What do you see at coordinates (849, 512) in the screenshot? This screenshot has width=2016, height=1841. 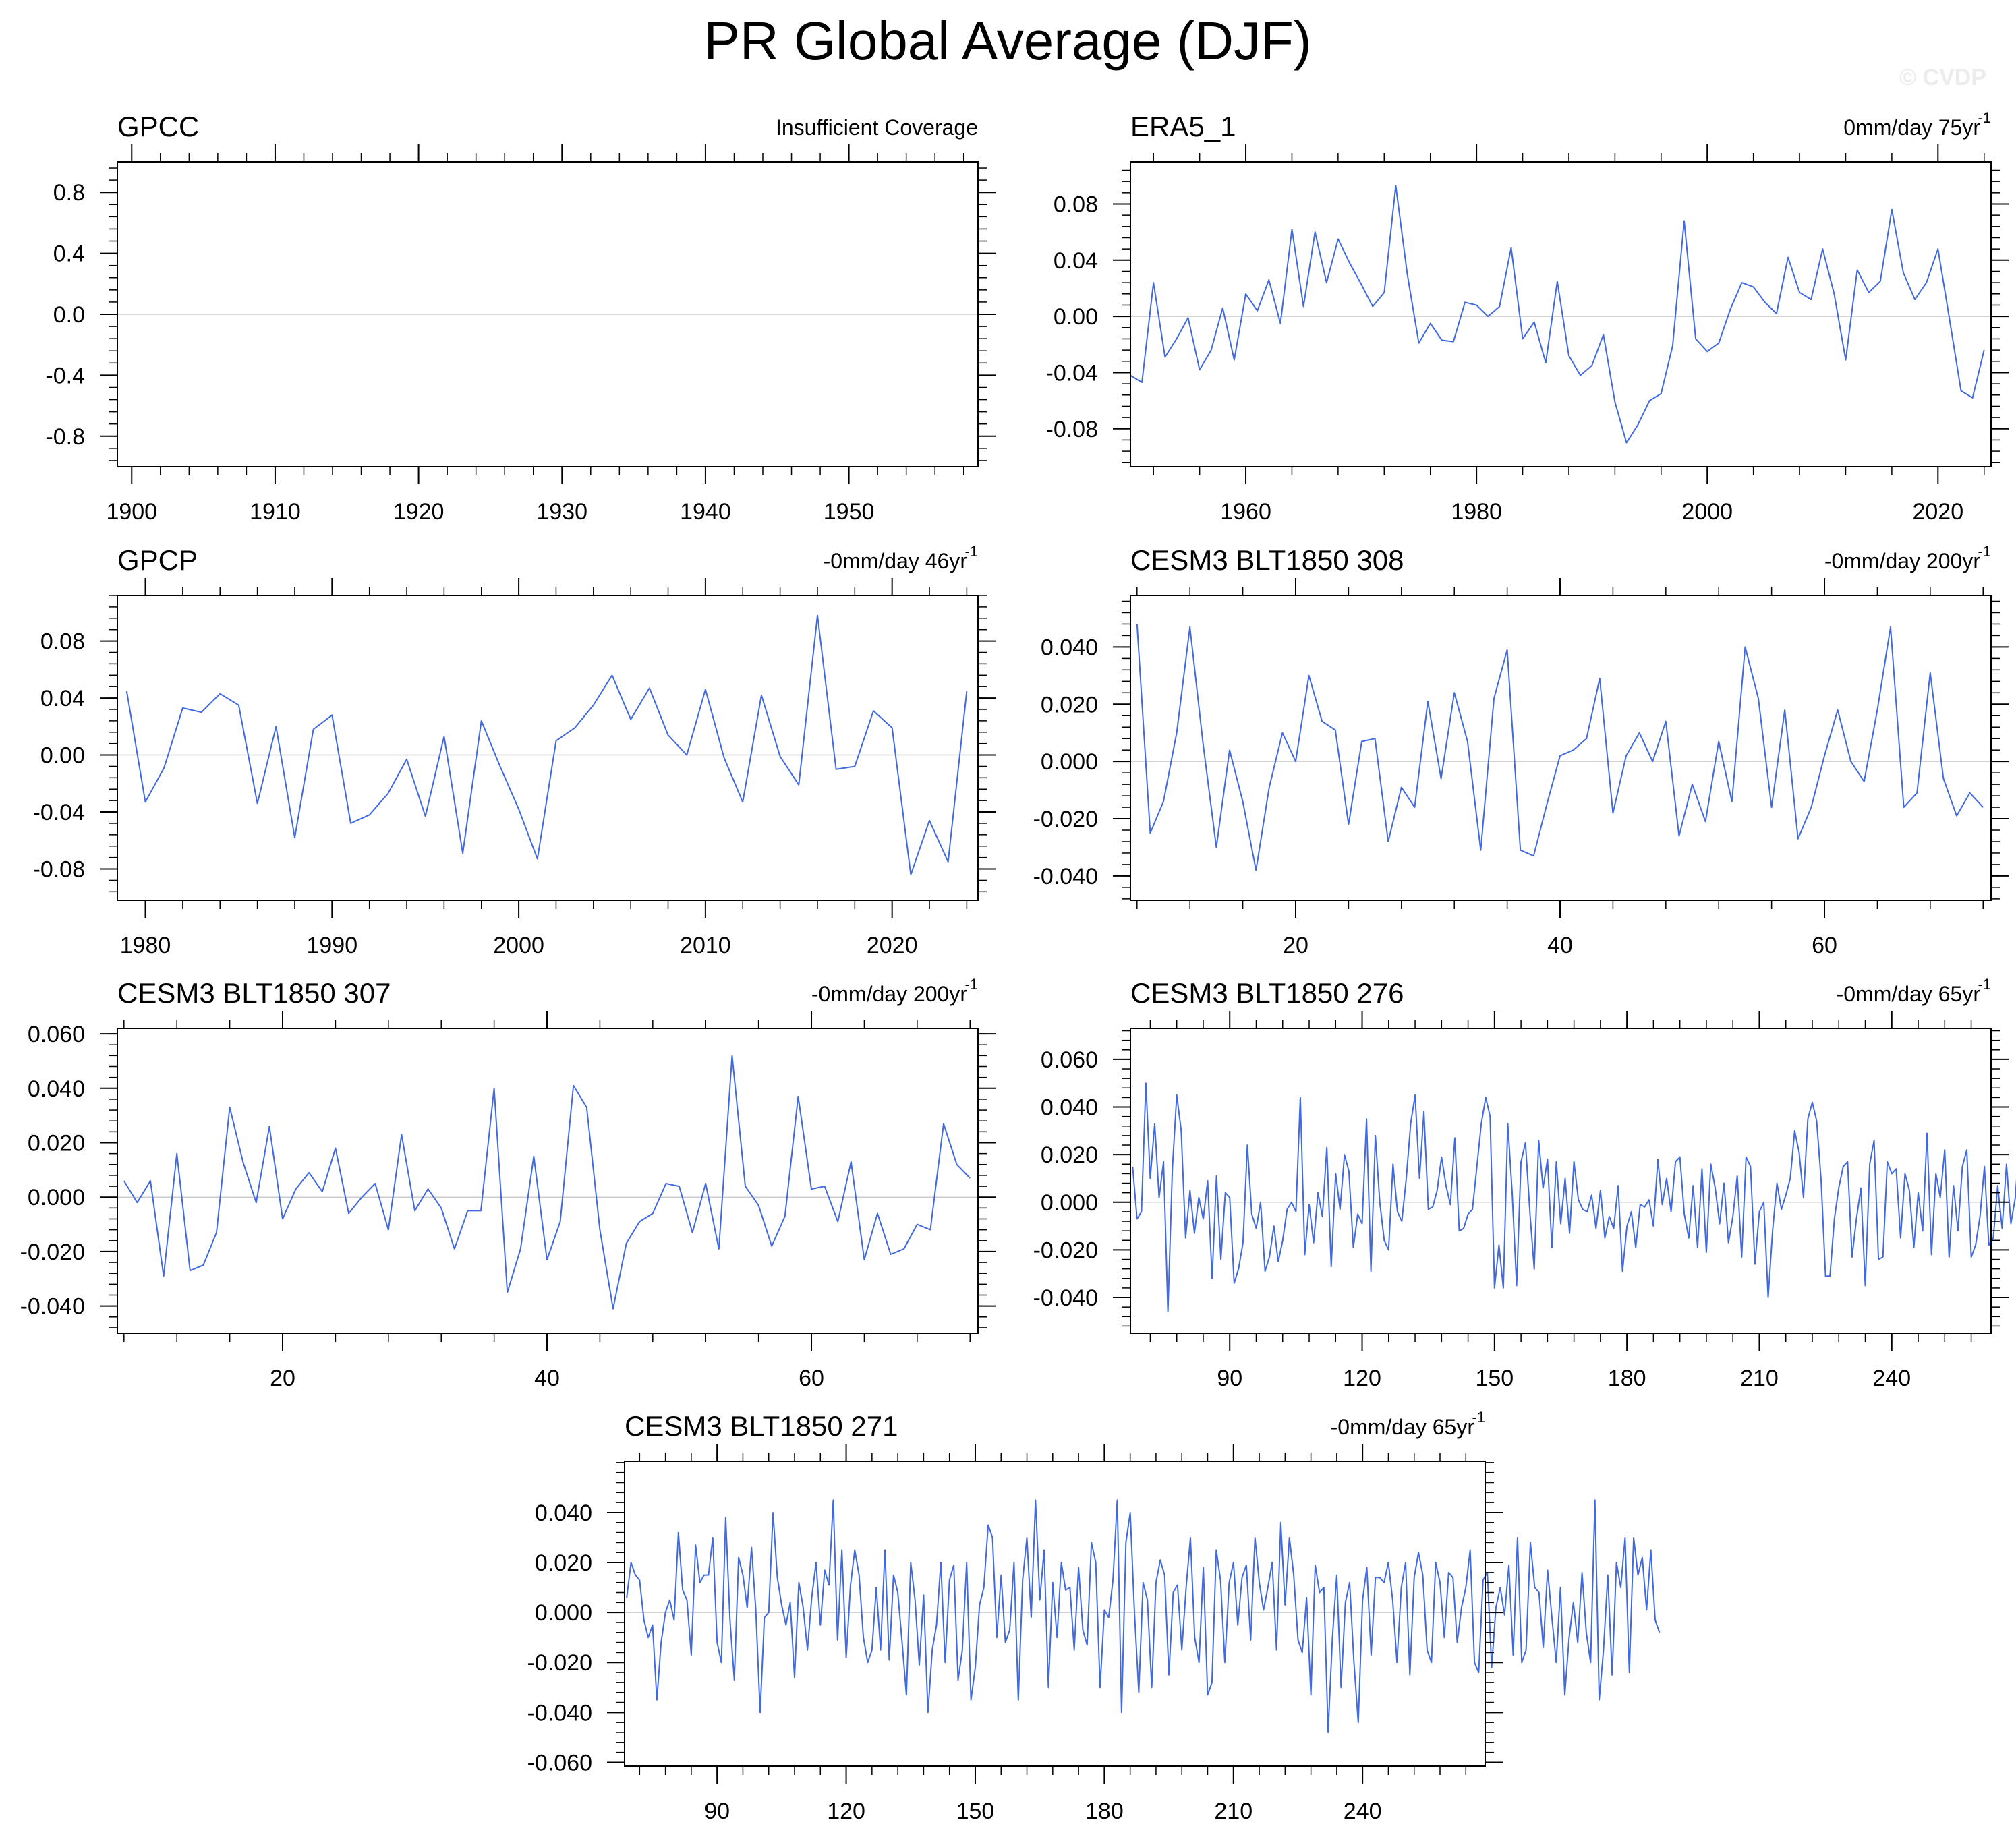 I see `x-tick-label: 1950` at bounding box center [849, 512].